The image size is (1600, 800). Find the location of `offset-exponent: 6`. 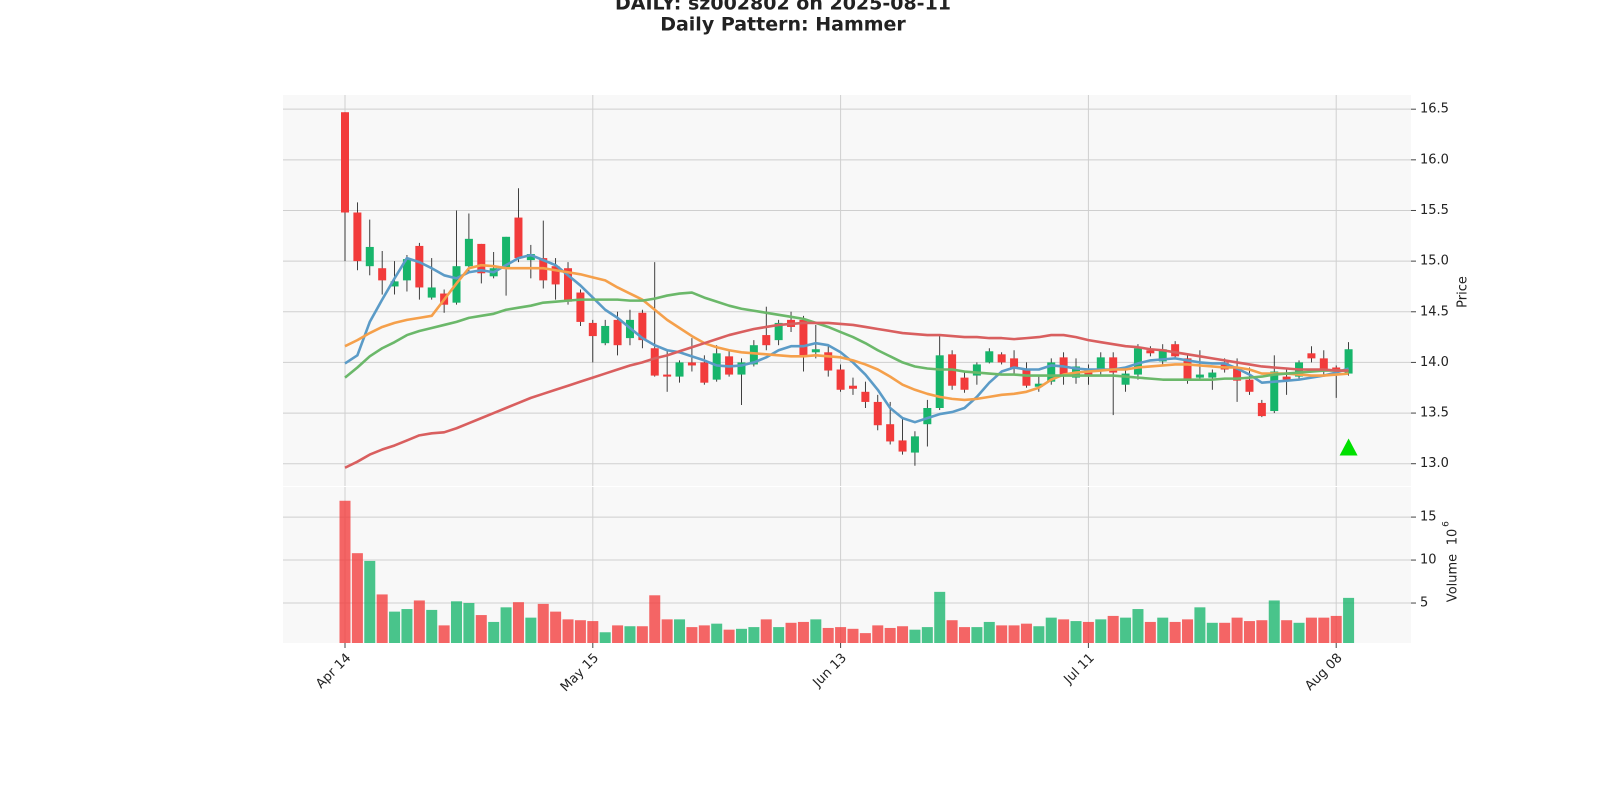

offset-exponent: 6 is located at coordinates (1447, 524).